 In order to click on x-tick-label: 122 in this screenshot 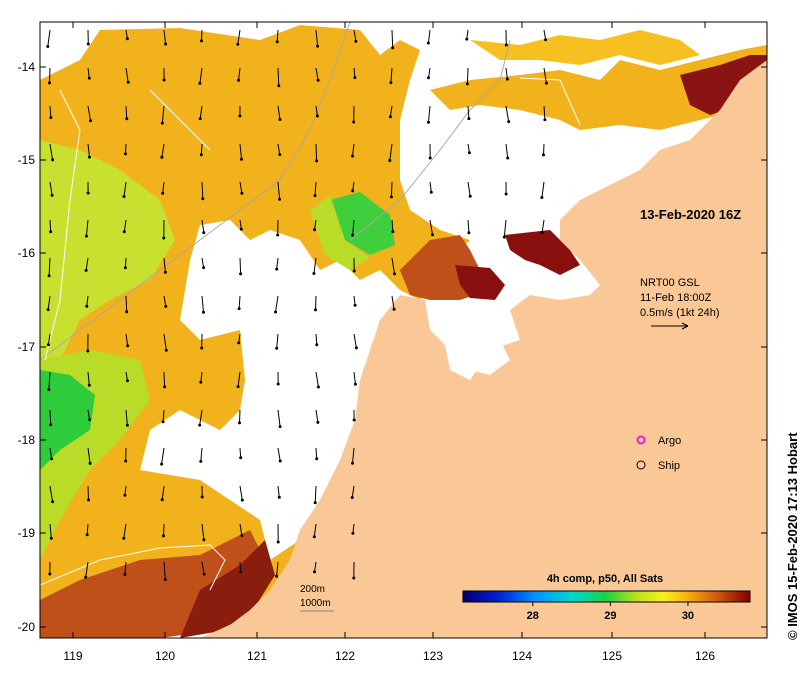, I will do `click(345, 656)`.